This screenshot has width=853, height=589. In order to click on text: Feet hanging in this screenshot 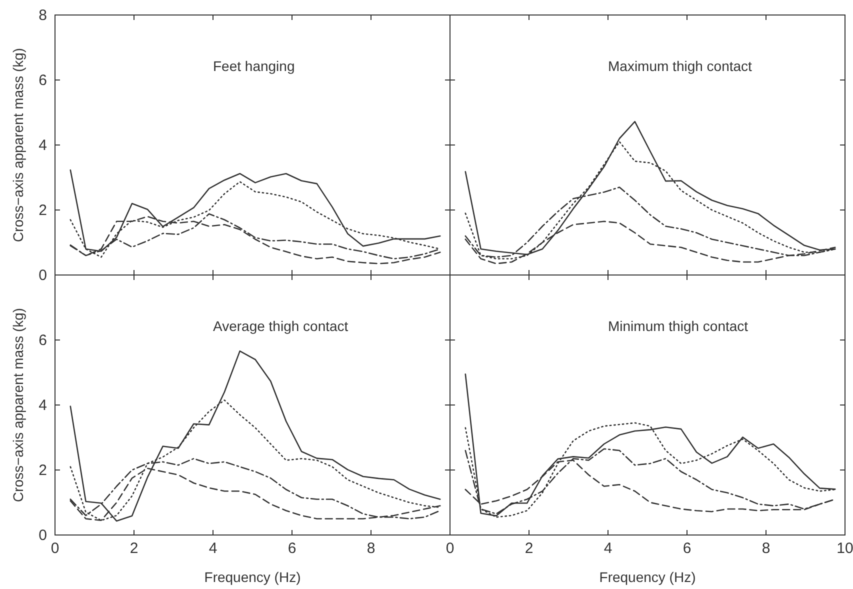, I will do `click(254, 66)`.